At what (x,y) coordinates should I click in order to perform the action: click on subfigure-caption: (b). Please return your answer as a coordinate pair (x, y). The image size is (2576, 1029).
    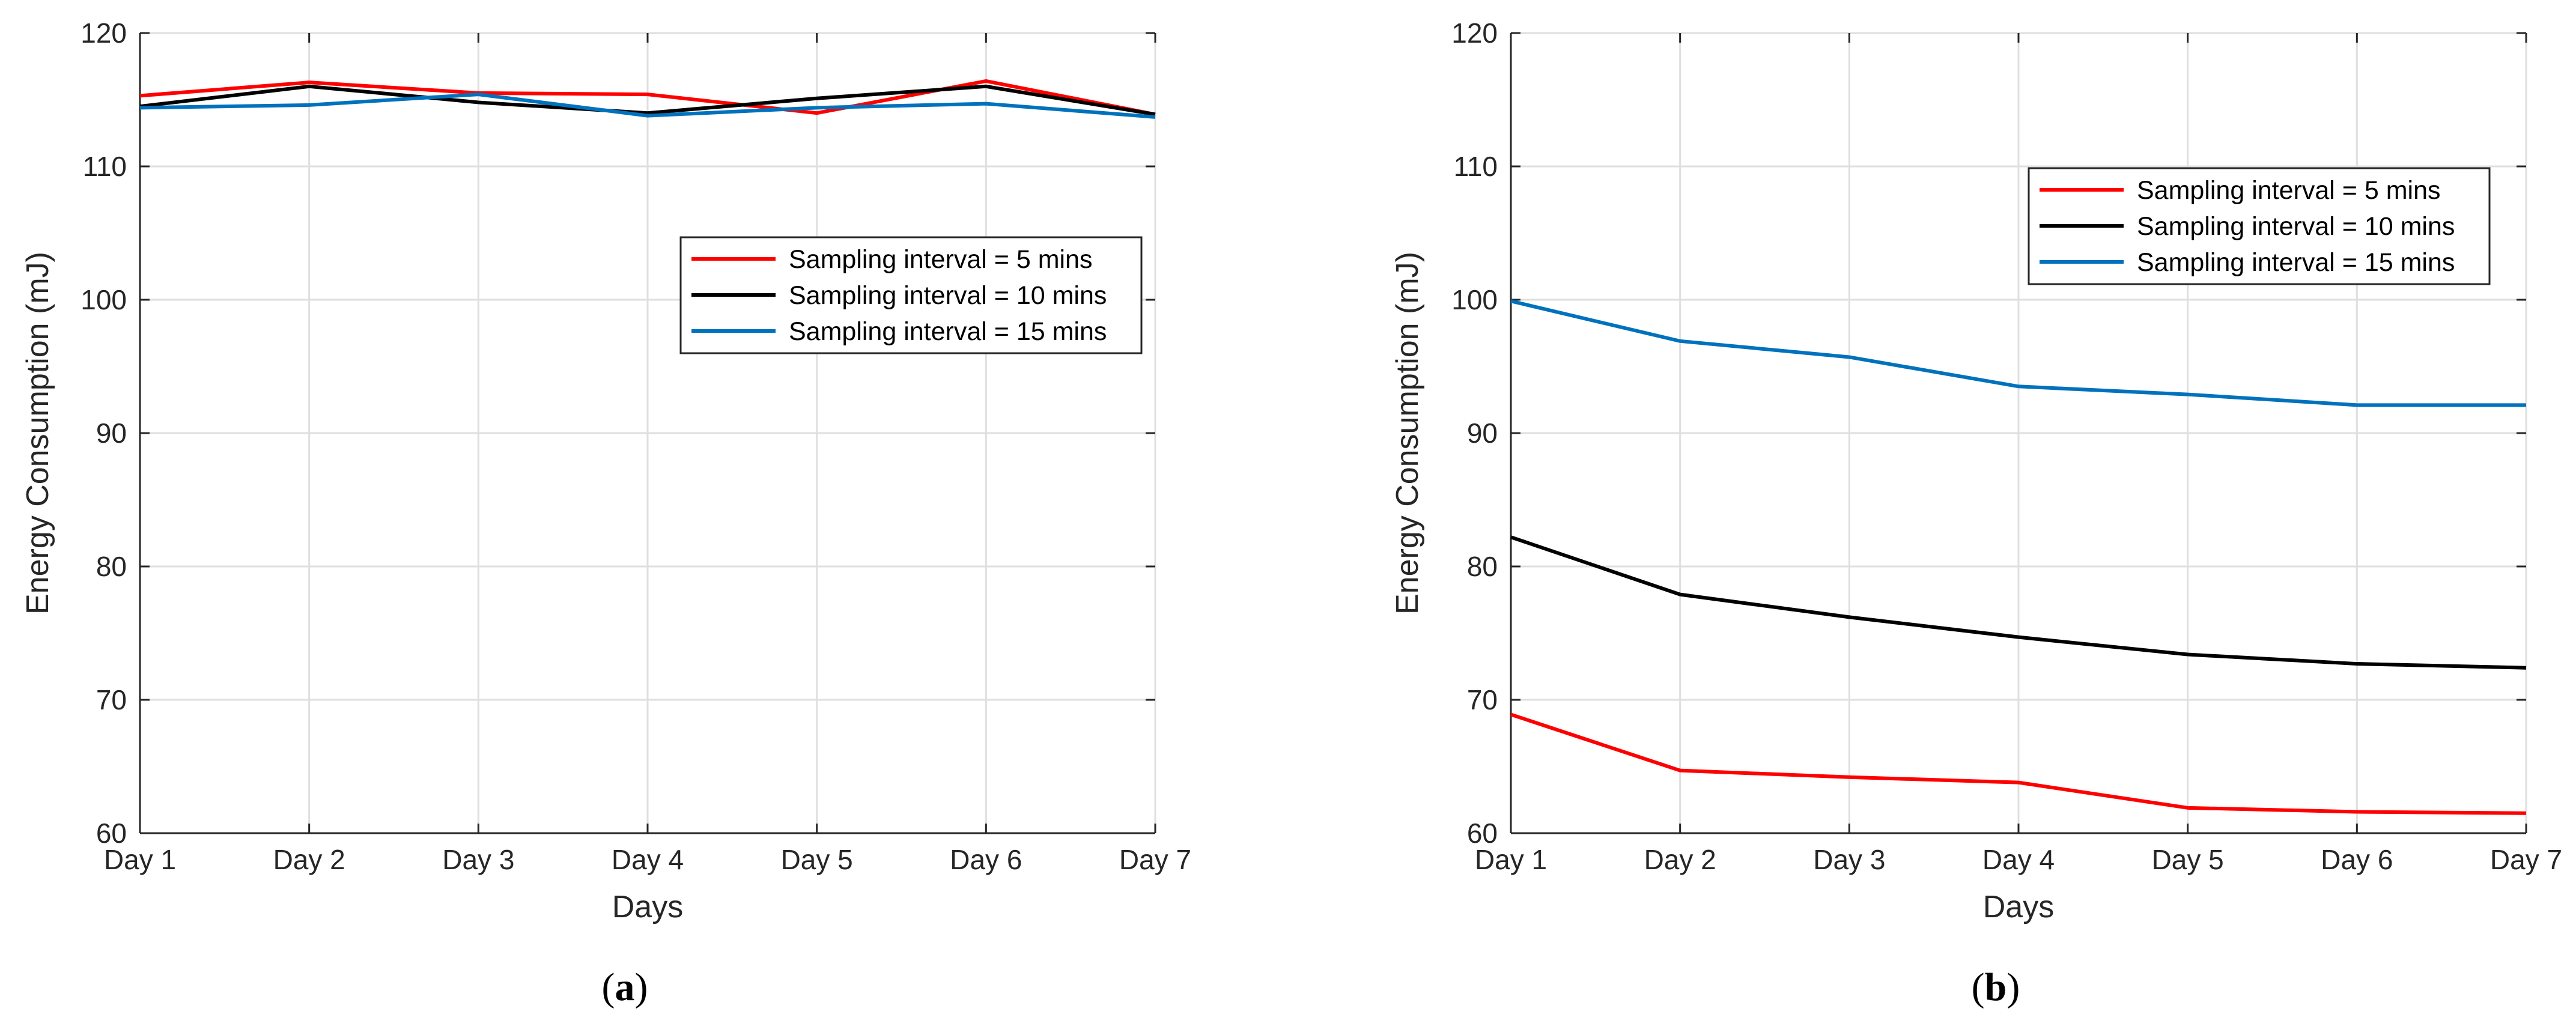
    Looking at the image, I should click on (1996, 987).